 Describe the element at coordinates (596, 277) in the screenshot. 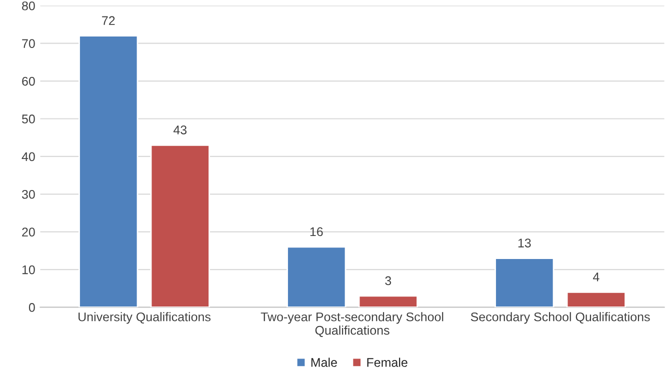

I see `data-label: 4` at that location.